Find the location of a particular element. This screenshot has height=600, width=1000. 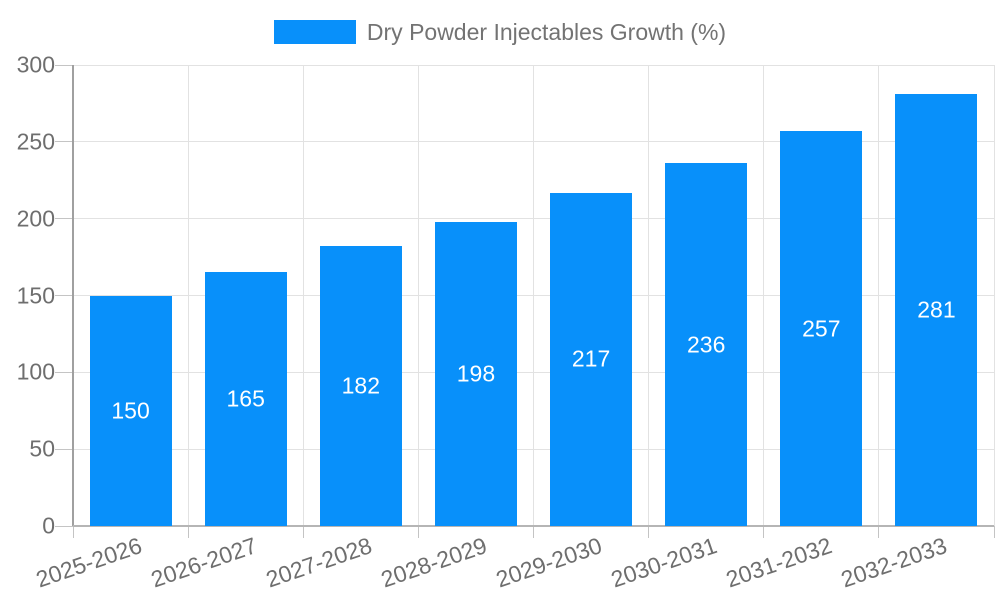

y-axis-label: 100 is located at coordinates (35, 371).